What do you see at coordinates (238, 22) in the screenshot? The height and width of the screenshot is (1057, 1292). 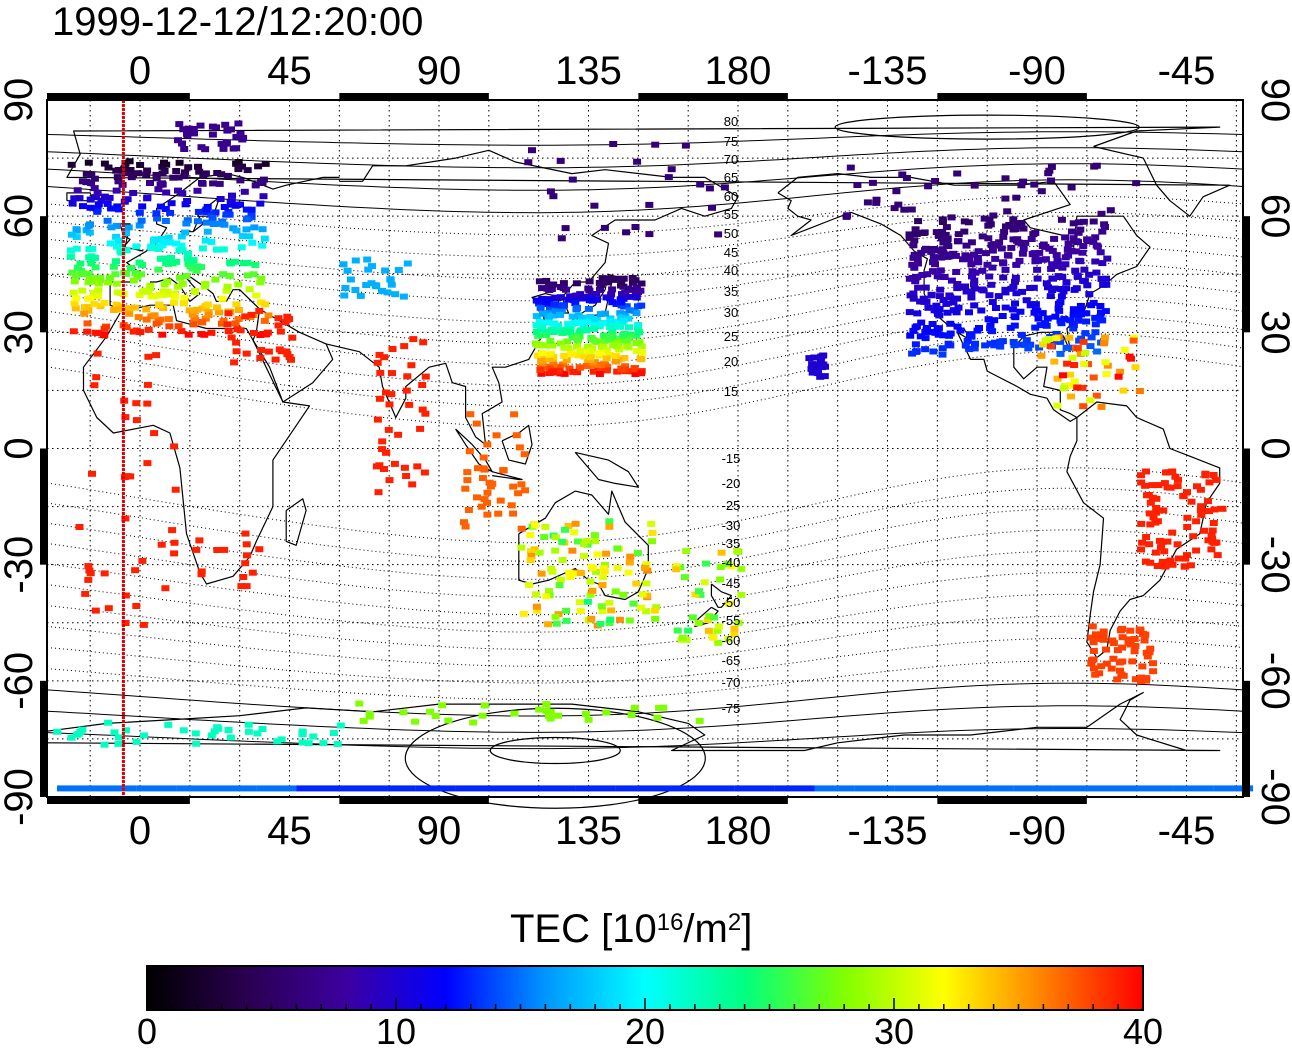 I see `map-title: 1999-12-12/12:20:00` at bounding box center [238, 22].